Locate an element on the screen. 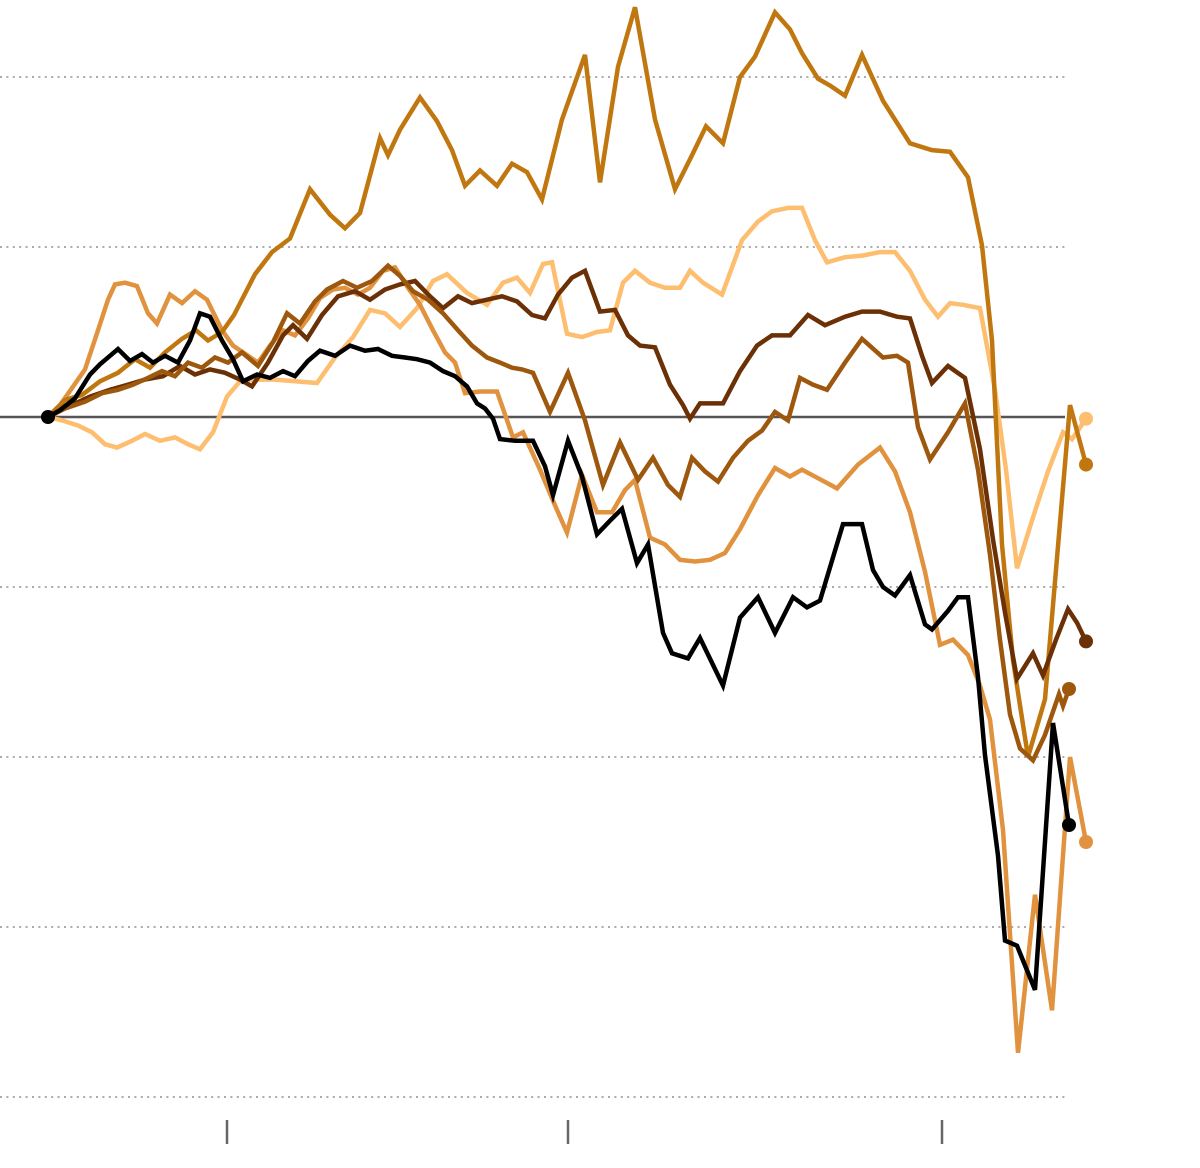 This screenshot has width=1200, height=1168. x-ticks-group is located at coordinates (584, 1132).